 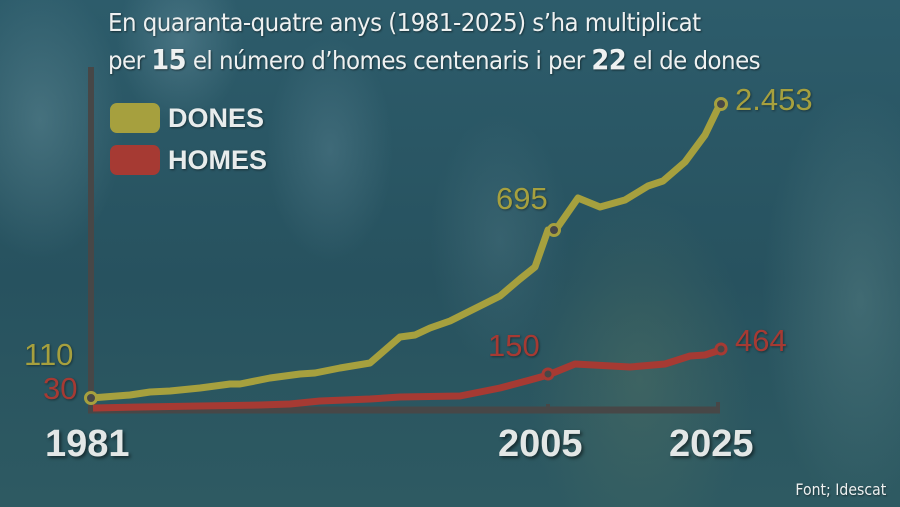 What do you see at coordinates (609, 59) in the screenshot?
I see `title-highlight-22: 22` at bounding box center [609, 59].